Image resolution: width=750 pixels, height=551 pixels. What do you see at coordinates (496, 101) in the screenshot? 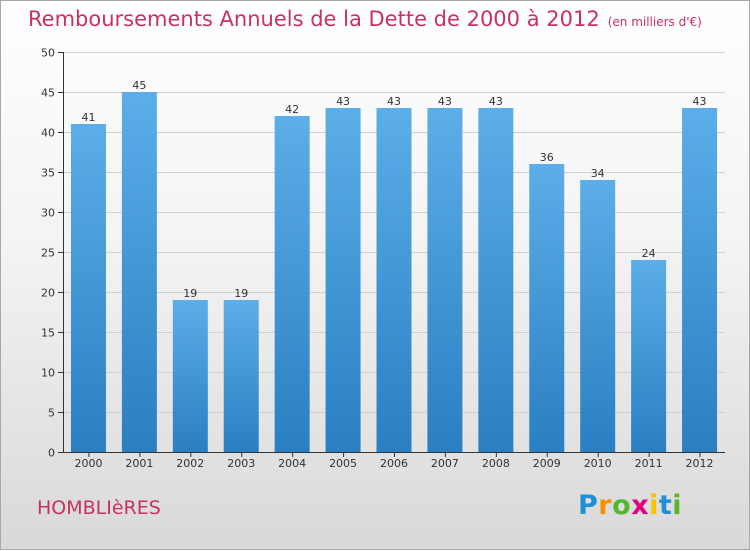
I see `data-label-2008: 43` at bounding box center [496, 101].